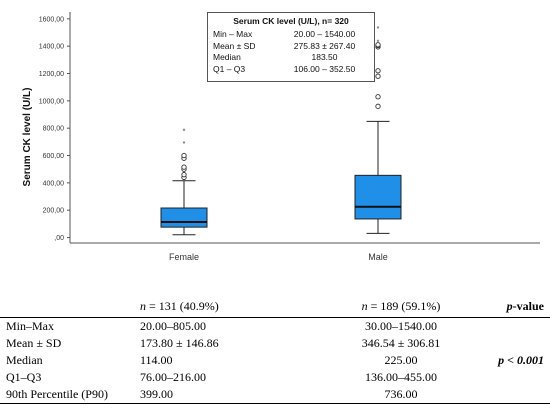 The height and width of the screenshot is (419, 550). I want to click on table-row: 90th Percentile (P90) 399.00 736.00, so click(275, 395).